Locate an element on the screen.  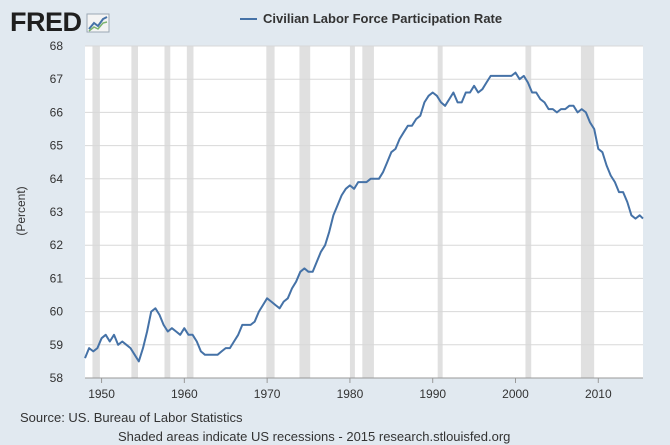
fred-logo: FRED is located at coordinates (60, 22).